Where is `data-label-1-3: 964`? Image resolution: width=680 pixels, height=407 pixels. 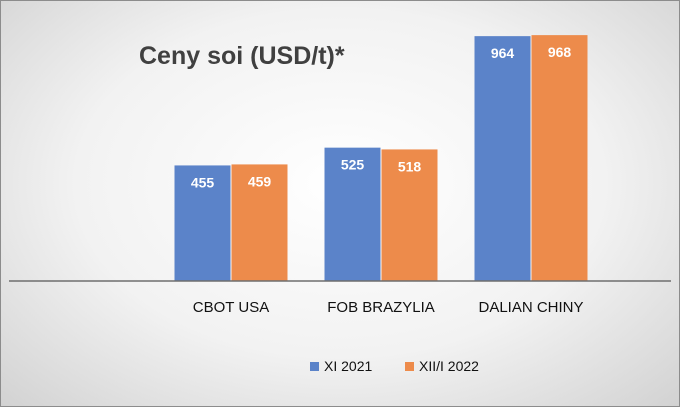 data-label-1-3: 964 is located at coordinates (503, 53).